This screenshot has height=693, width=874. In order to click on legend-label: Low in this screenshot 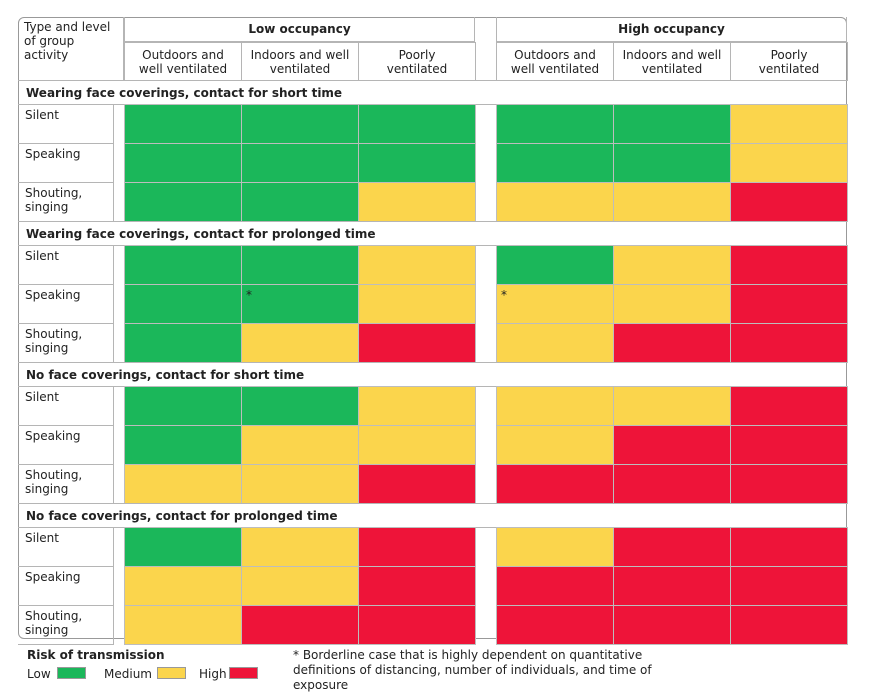, I will do `click(39, 674)`.